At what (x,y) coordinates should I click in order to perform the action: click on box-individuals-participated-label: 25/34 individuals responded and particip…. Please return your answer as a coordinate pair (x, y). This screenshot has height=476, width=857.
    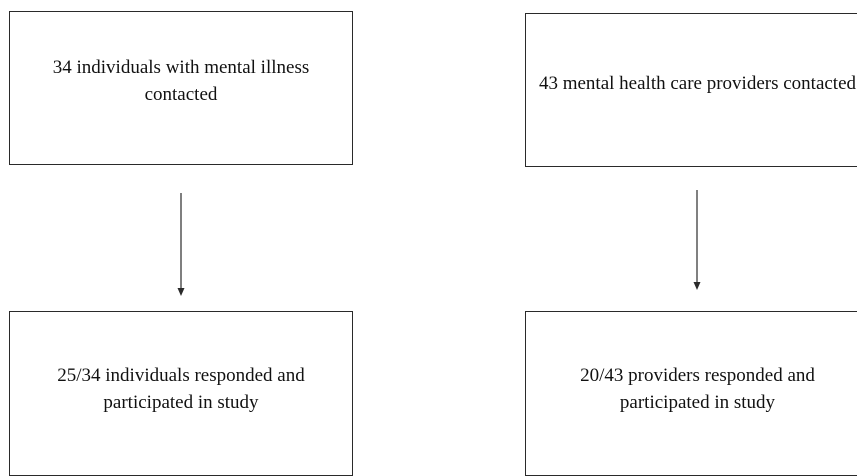
    Looking at the image, I should click on (181, 388).